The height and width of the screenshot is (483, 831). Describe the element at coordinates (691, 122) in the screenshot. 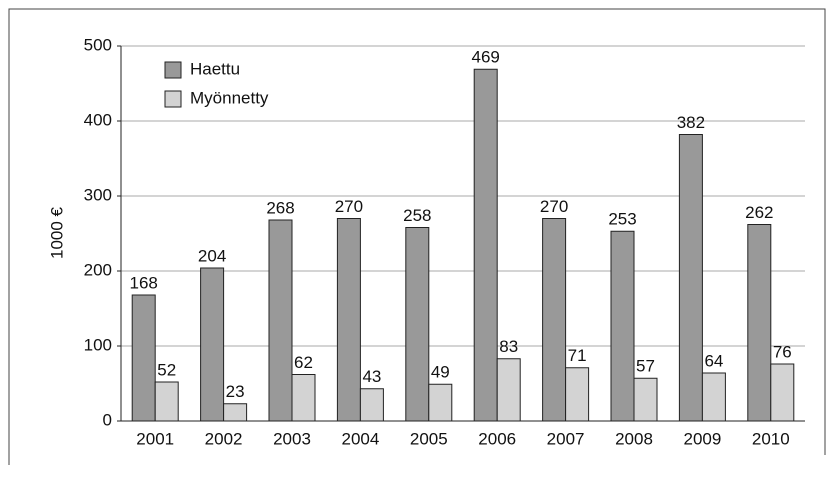

I see `value-label: 382` at that location.